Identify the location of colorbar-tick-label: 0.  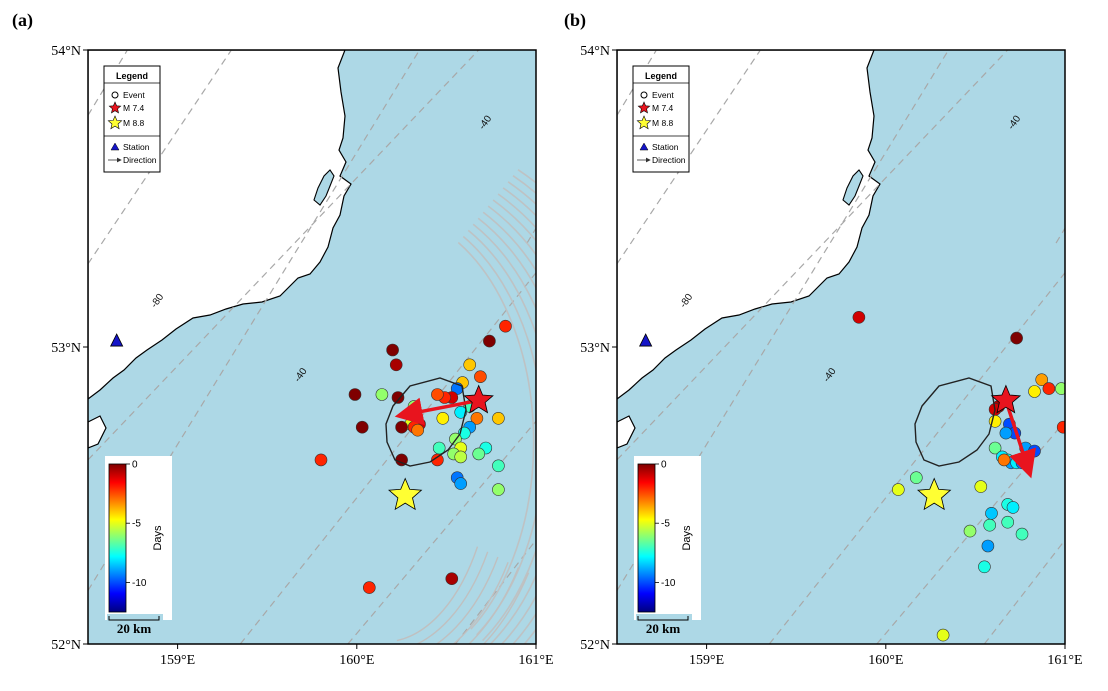
(135, 465).